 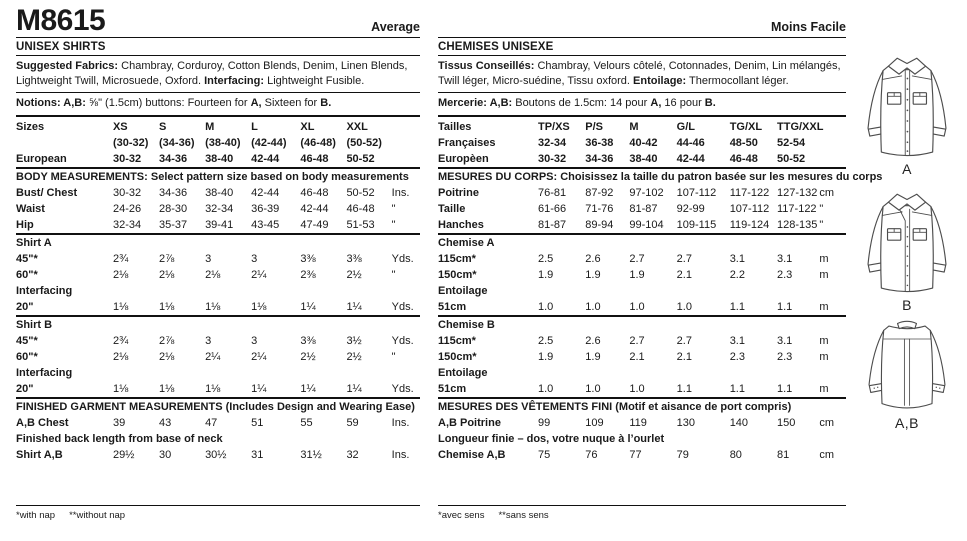 I want to click on table-cell: 34-36, so click(x=173, y=158).